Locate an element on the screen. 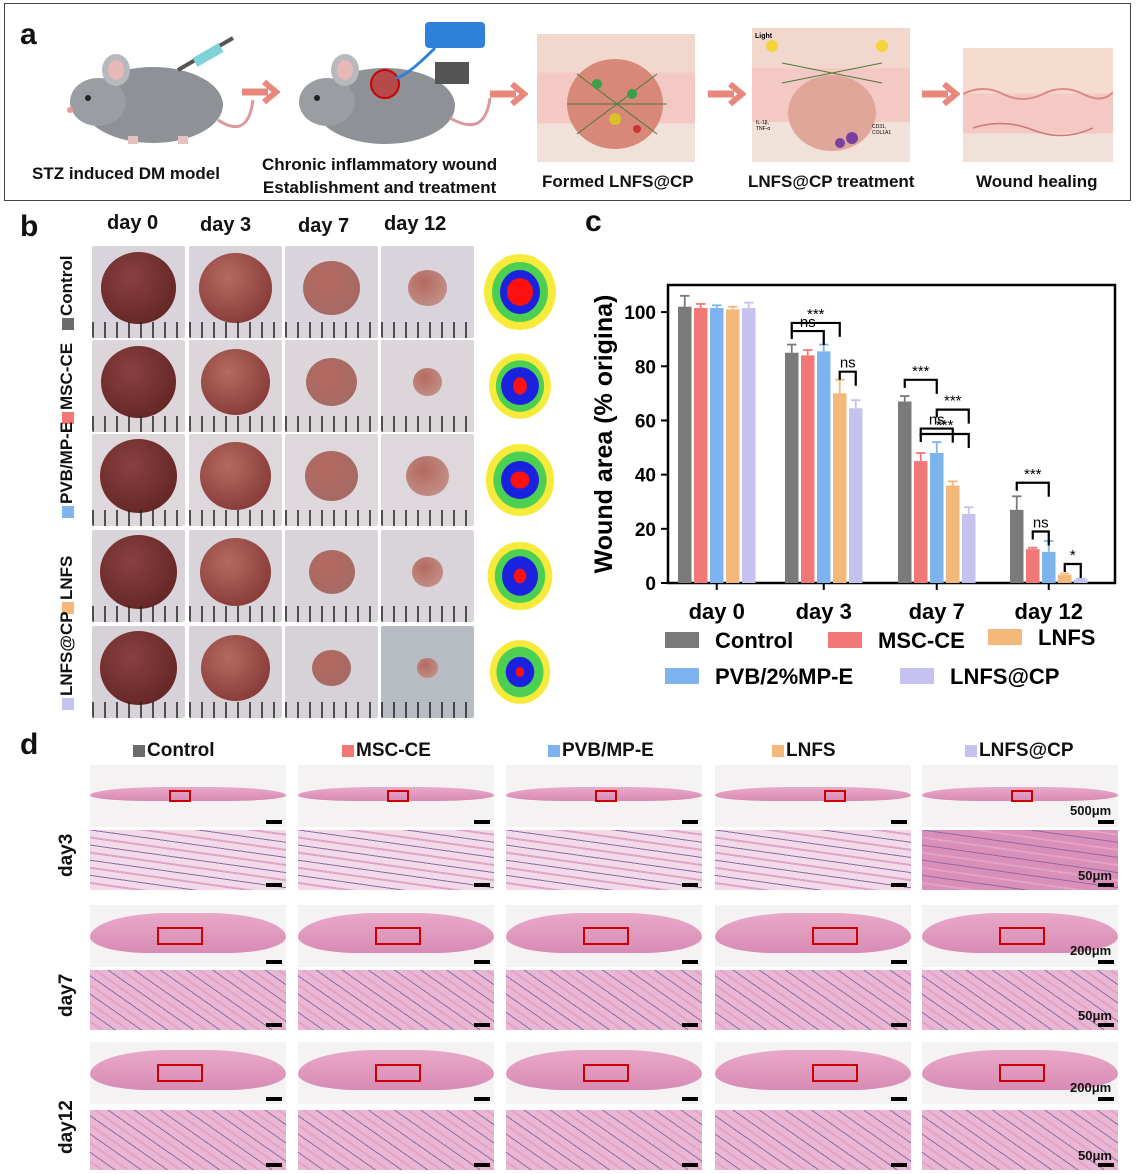  group-row-label: LNFS is located at coordinates (67, 585).